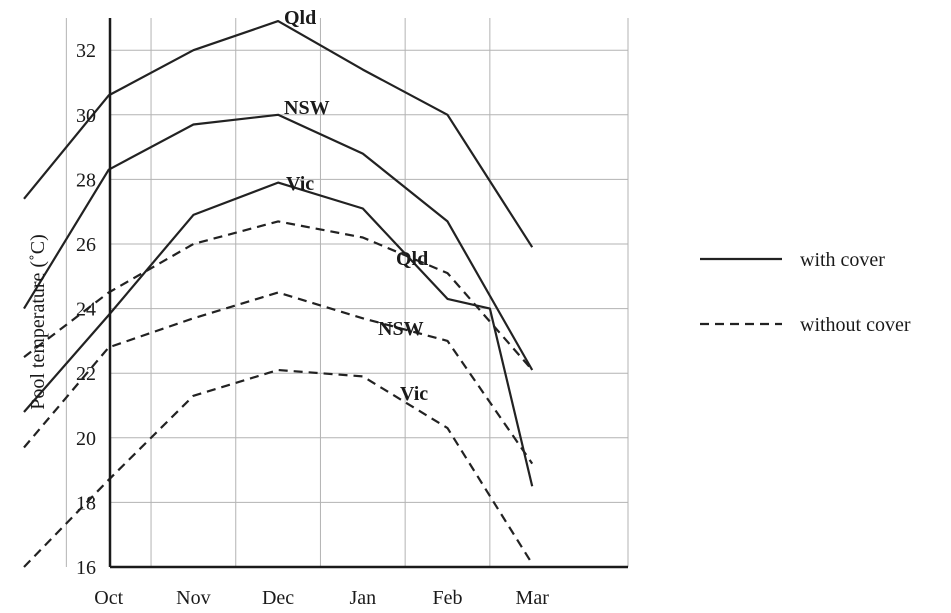 The width and height of the screenshot is (951, 613). Describe the element at coordinates (448, 598) in the screenshot. I see `x-category-label: Feb` at that location.